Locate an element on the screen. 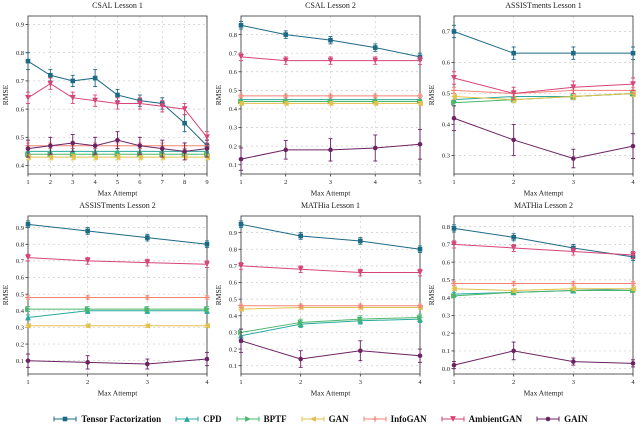 The height and width of the screenshot is (438, 640). legend-item-gan: GAN is located at coordinates (324, 419).